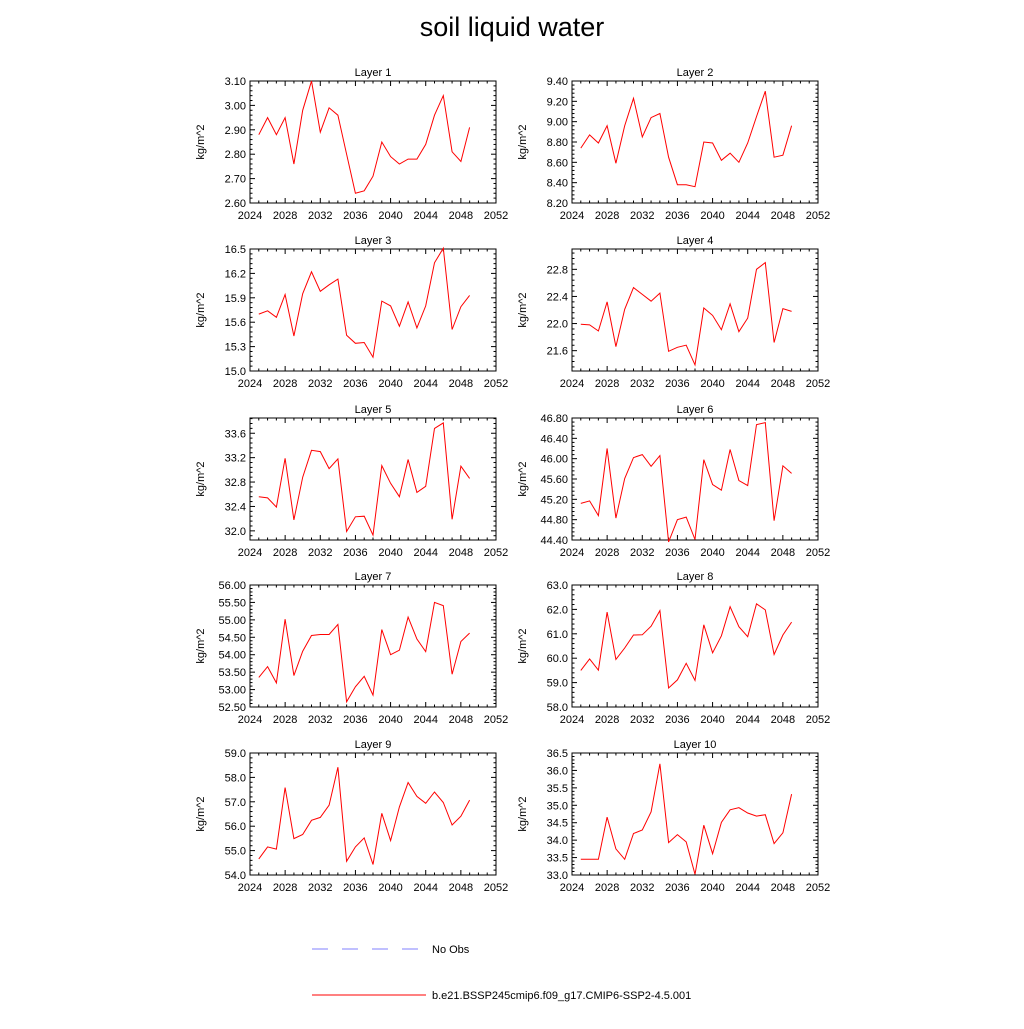 This screenshot has width=1024, height=1029. I want to click on y-tick-label: 8.40, so click(557, 184).